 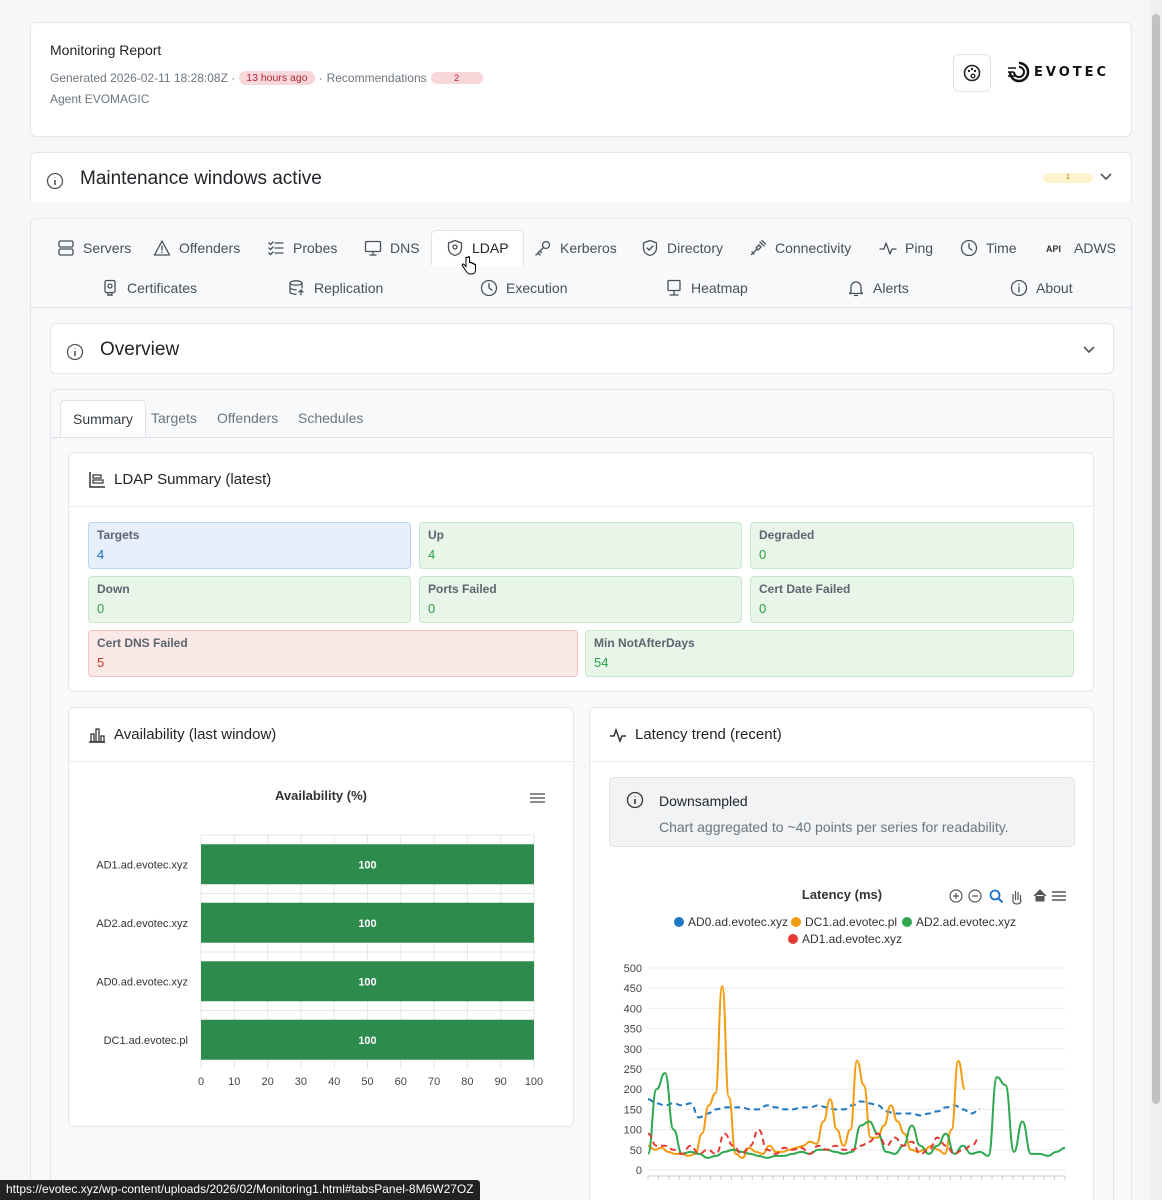 I want to click on tab-label: Probes, so click(x=315, y=248).